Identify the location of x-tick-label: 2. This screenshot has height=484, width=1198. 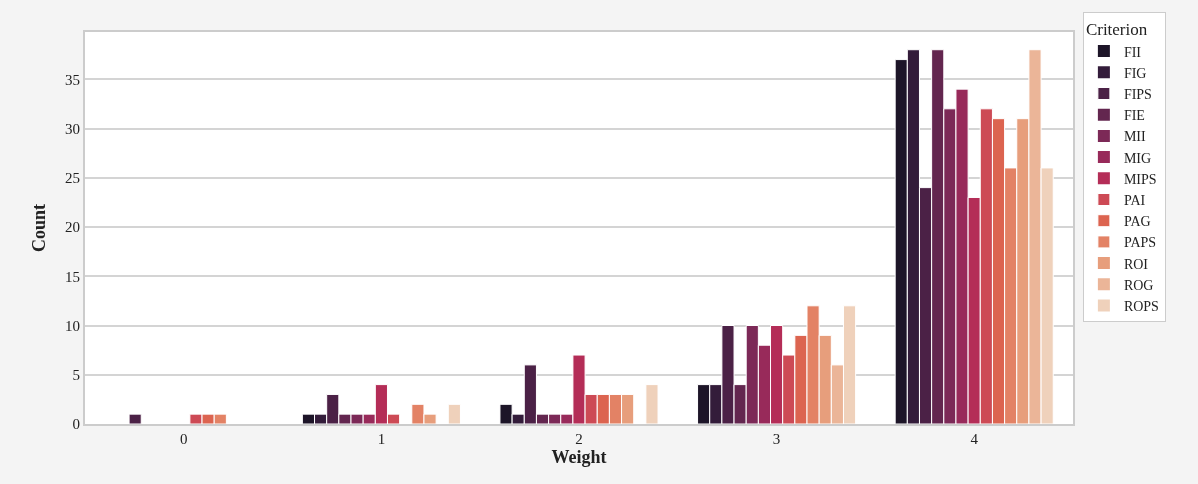
(579, 439).